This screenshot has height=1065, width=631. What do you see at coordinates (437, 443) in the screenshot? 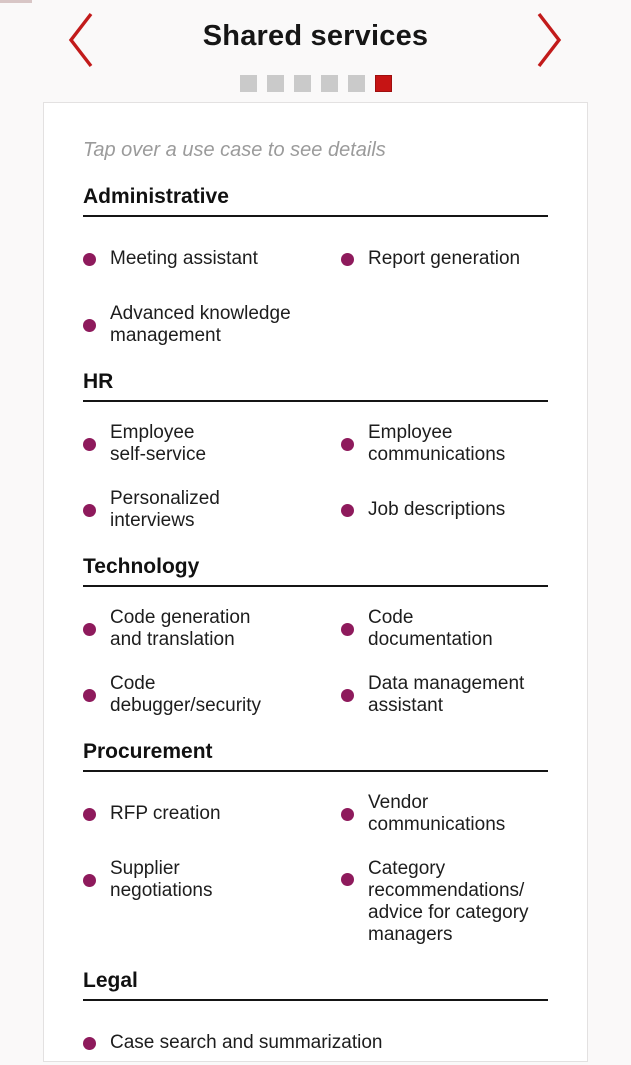
I see `use-case-label: Employee communications` at bounding box center [437, 443].